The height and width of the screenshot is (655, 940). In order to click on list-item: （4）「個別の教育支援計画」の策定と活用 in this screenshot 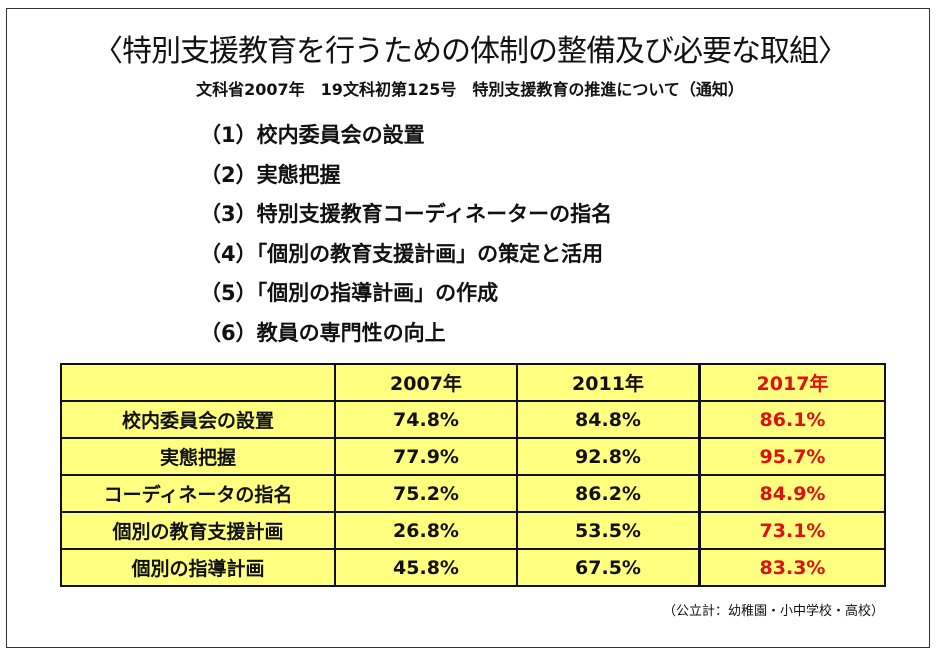, I will do `click(402, 253)`.